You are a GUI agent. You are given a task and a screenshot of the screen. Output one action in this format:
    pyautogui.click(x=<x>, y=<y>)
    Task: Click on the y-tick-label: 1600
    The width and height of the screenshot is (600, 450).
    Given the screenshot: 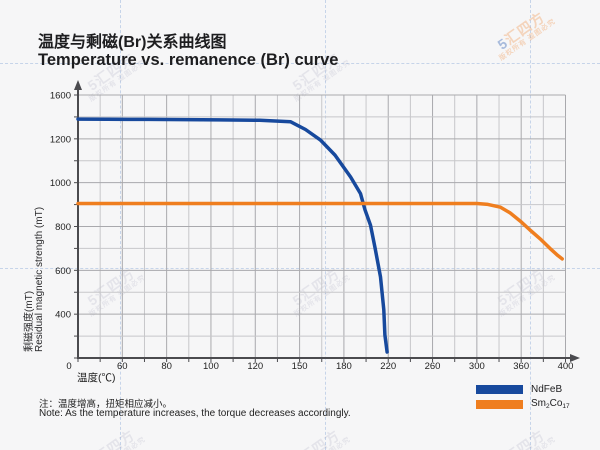 What is the action you would take?
    pyautogui.click(x=60, y=96)
    